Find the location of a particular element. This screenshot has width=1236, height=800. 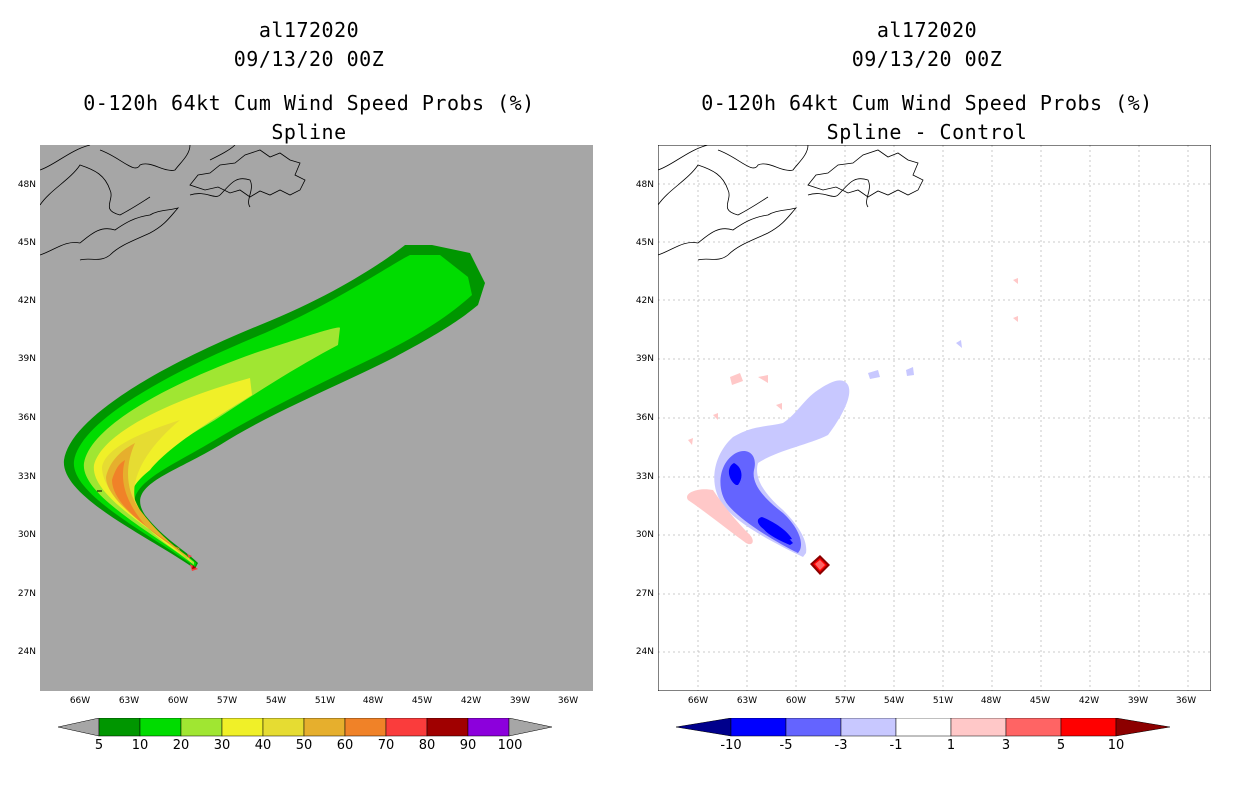

colorbar-label: 90 is located at coordinates (468, 745).